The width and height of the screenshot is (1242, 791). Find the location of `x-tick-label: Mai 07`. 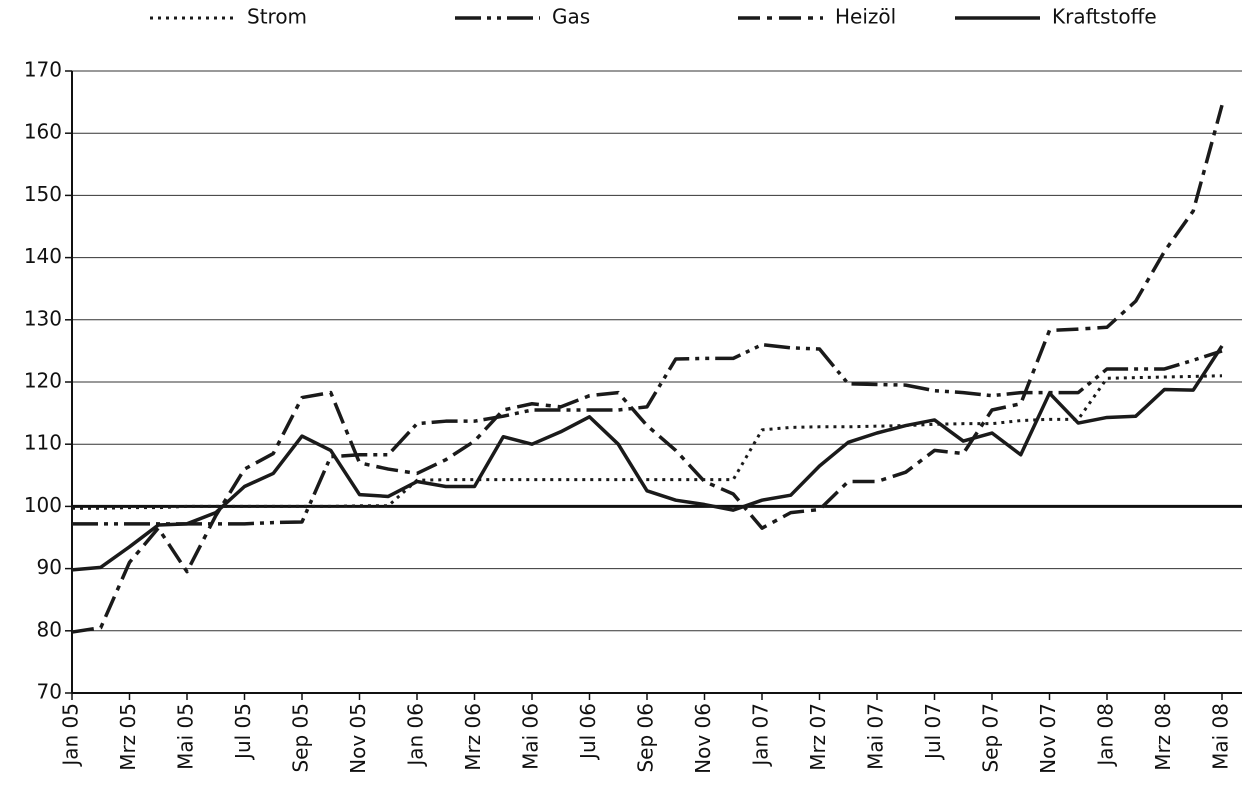

x-tick-label: Mai 07 is located at coordinates (876, 736).